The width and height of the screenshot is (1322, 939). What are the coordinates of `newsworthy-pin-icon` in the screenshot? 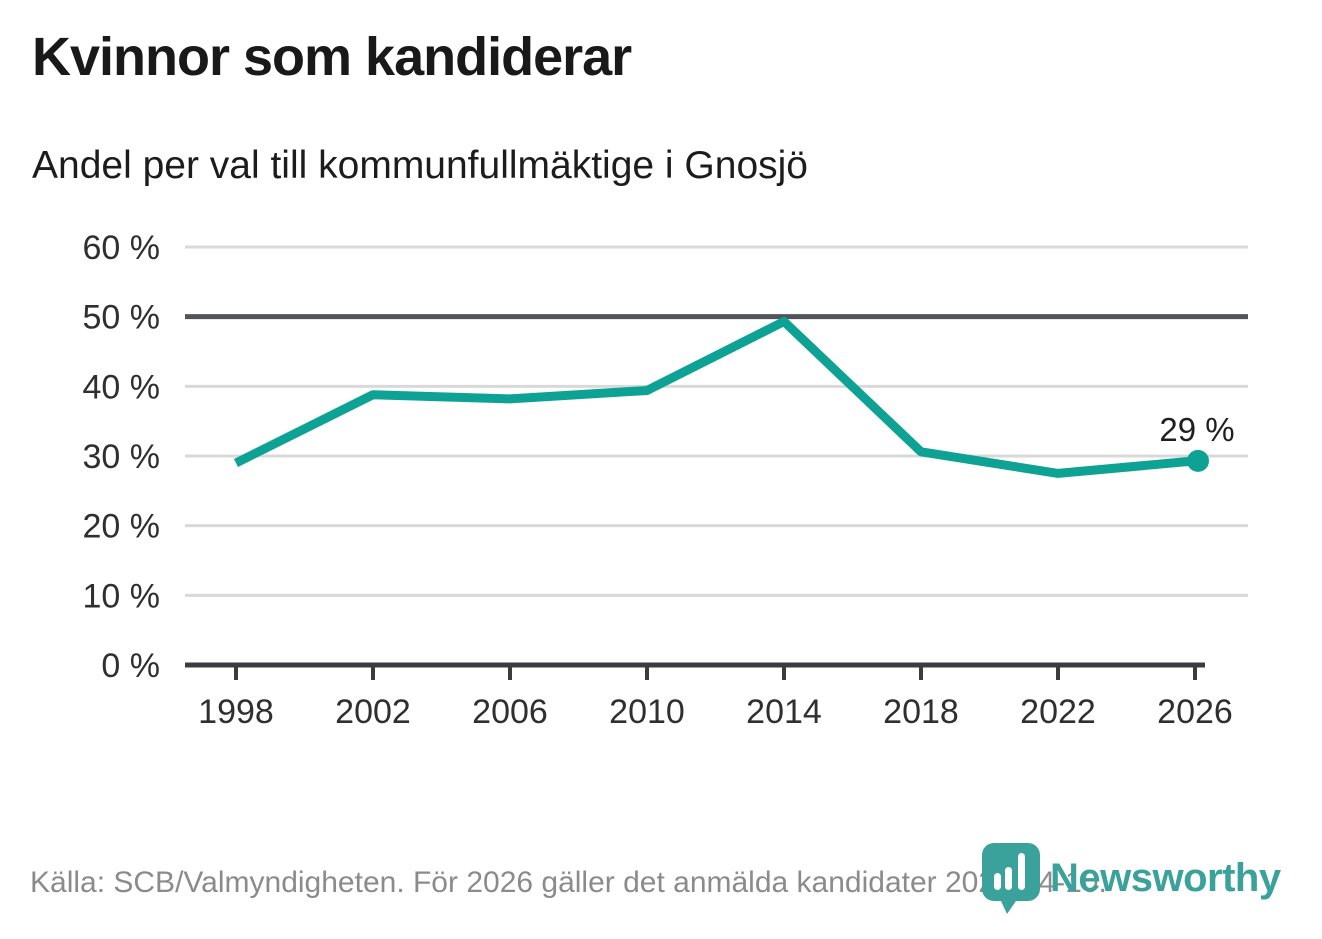 It's located at (1011, 878).